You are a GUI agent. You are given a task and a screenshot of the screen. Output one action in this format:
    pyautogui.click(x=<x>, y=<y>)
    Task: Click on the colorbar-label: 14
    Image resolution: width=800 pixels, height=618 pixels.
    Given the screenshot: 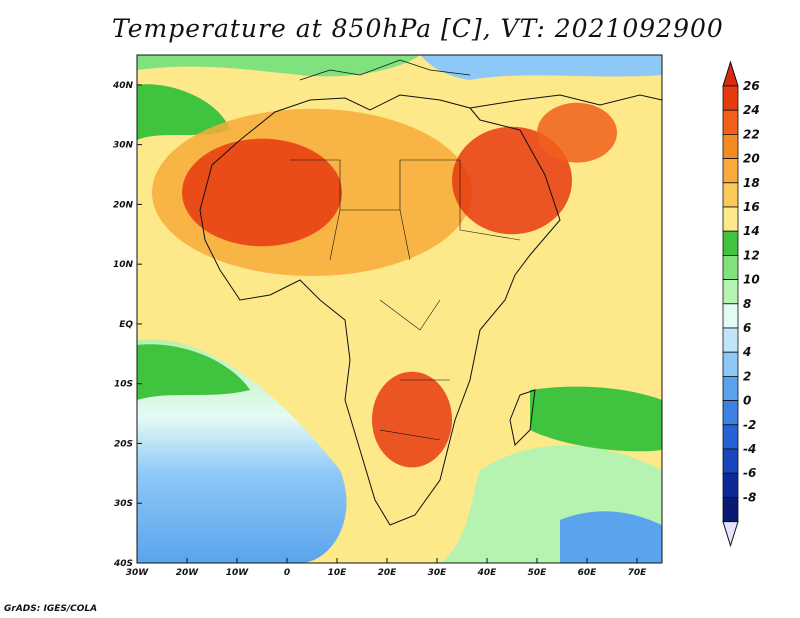 What is the action you would take?
    pyautogui.click(x=751, y=231)
    